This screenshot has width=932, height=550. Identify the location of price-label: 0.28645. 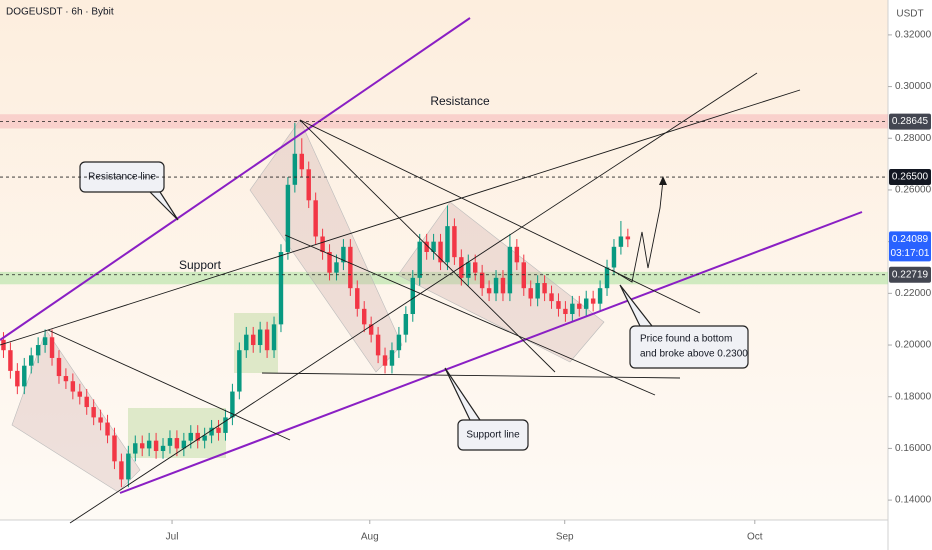
(910, 121).